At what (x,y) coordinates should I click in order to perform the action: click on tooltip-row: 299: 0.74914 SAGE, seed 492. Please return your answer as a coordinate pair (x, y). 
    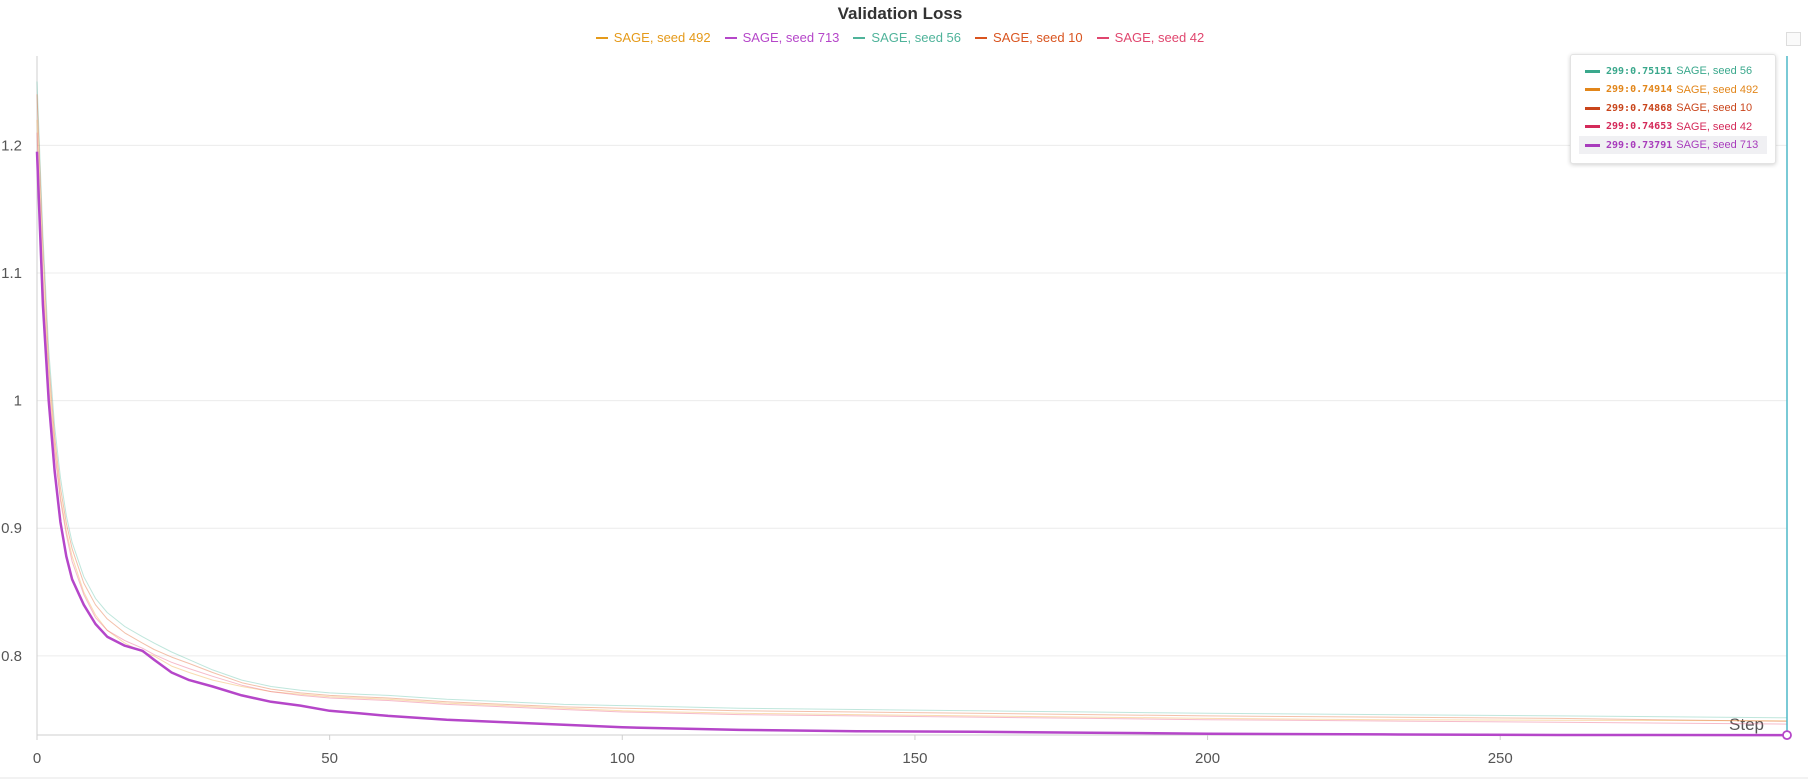
    Looking at the image, I should click on (1673, 90).